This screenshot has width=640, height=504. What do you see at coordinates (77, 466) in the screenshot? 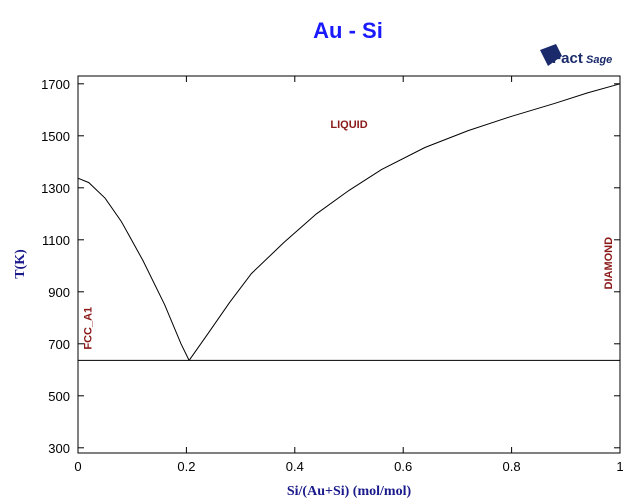
I see `x-tick-label: 0` at bounding box center [77, 466].